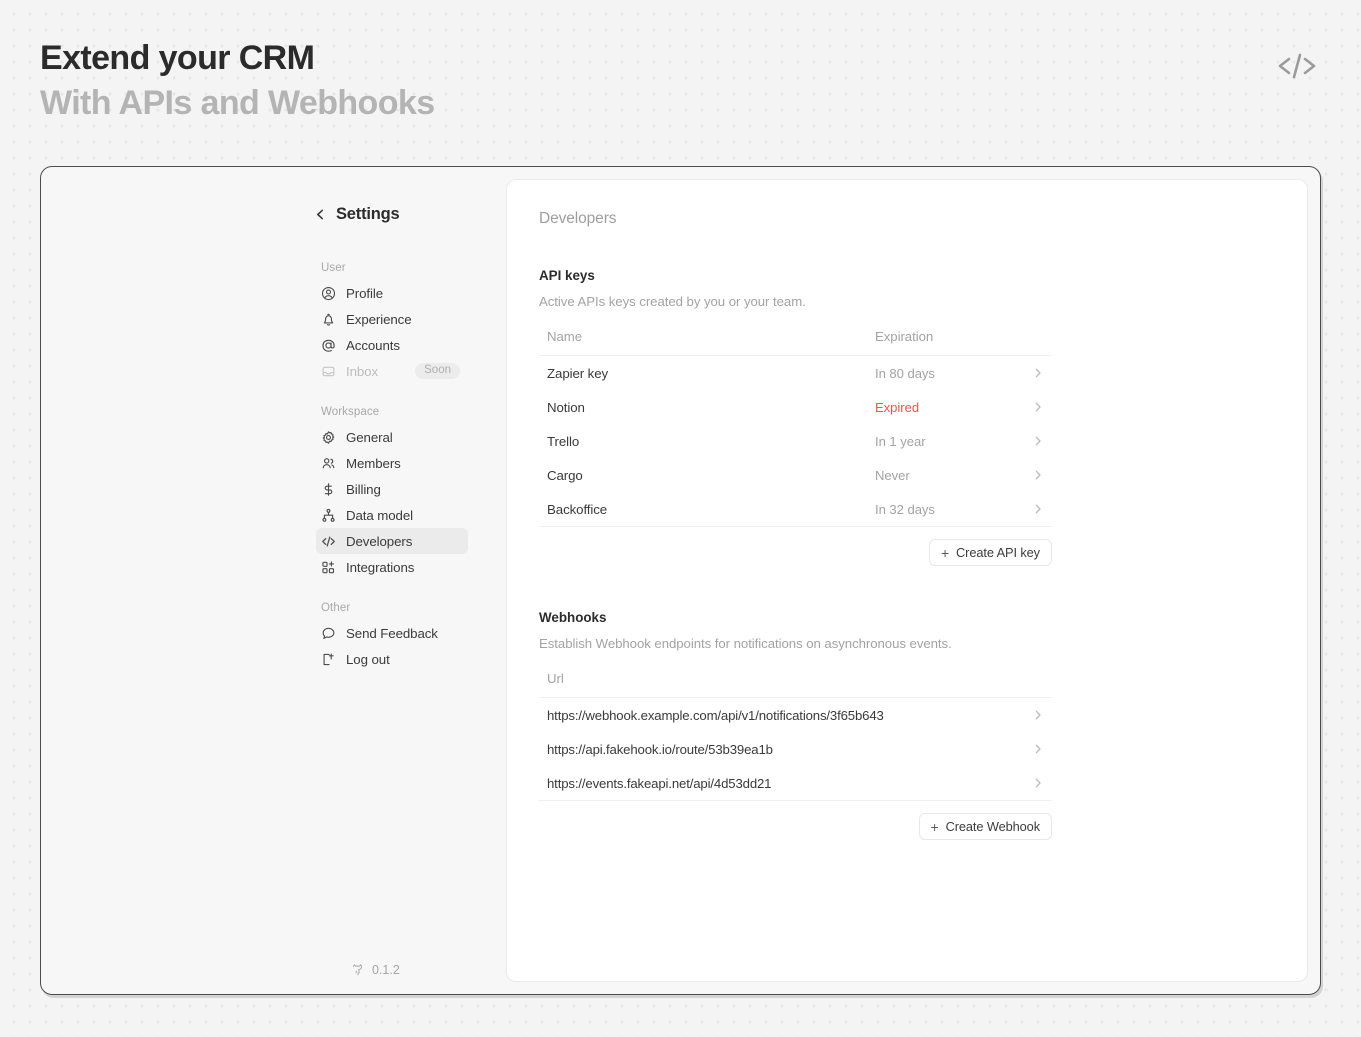 This screenshot has height=1037, width=1361. What do you see at coordinates (373, 463) in the screenshot?
I see `sidebar-item-label: Members` at bounding box center [373, 463].